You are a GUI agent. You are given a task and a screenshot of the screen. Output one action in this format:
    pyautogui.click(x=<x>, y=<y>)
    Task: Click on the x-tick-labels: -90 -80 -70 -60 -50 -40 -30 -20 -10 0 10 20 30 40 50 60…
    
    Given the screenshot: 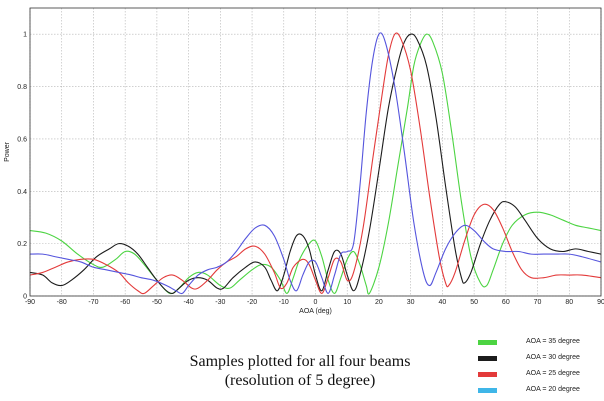 What is the action you would take?
    pyautogui.click(x=314, y=302)
    